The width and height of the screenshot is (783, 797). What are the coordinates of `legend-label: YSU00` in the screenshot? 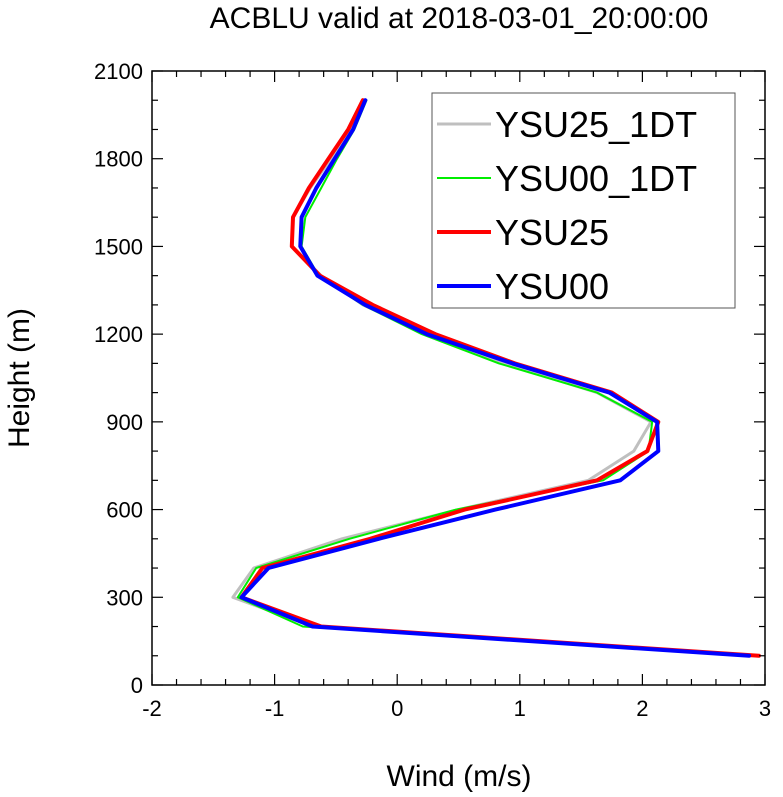 It's located at (552, 286).